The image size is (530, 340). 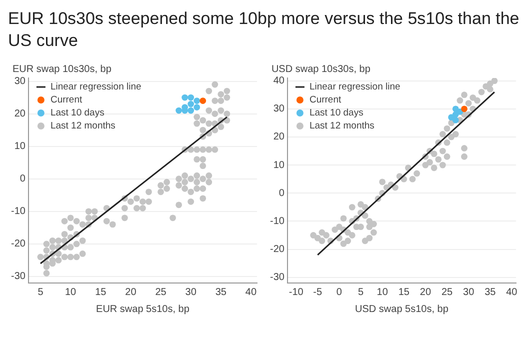 I want to click on x-axis-title: USD swap 5s10s, bp, so click(x=402, y=309).